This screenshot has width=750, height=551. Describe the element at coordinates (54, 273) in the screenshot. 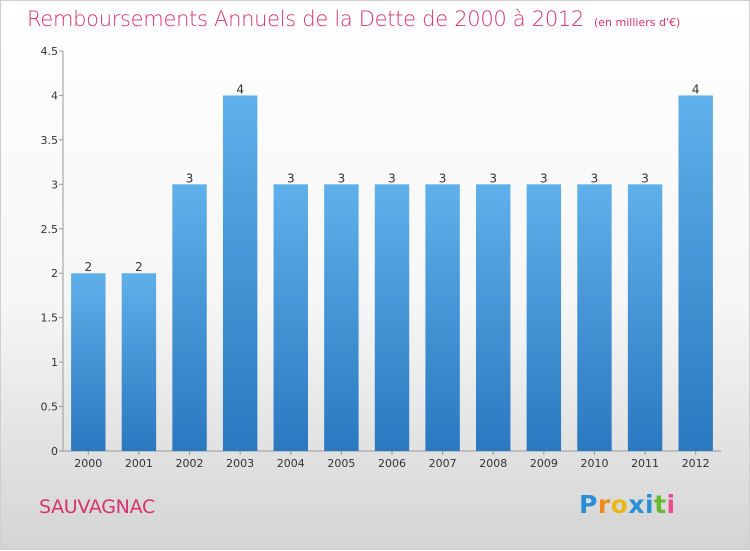

I see `y-tick-label: 2` at that location.